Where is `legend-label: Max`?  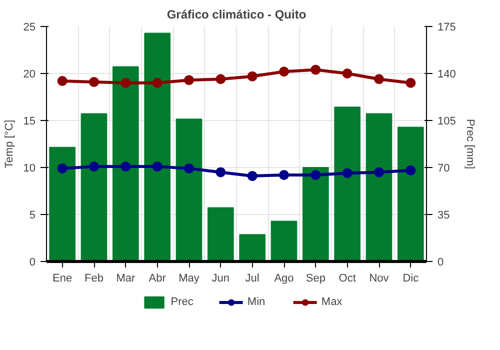 legend-label: Max is located at coordinates (331, 302).